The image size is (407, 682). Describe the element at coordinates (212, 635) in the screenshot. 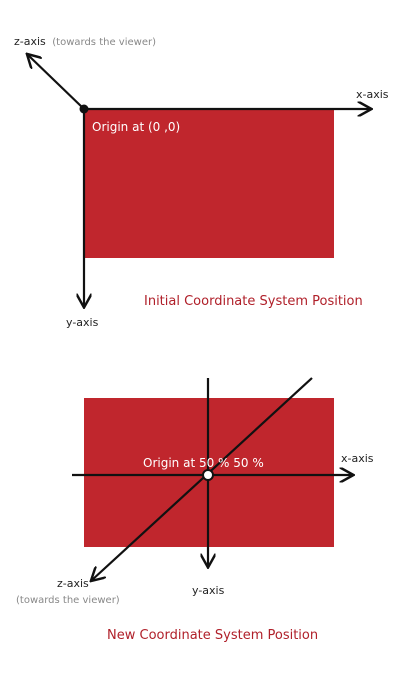

I see `caption-new: New Coordinate System Position` at that location.